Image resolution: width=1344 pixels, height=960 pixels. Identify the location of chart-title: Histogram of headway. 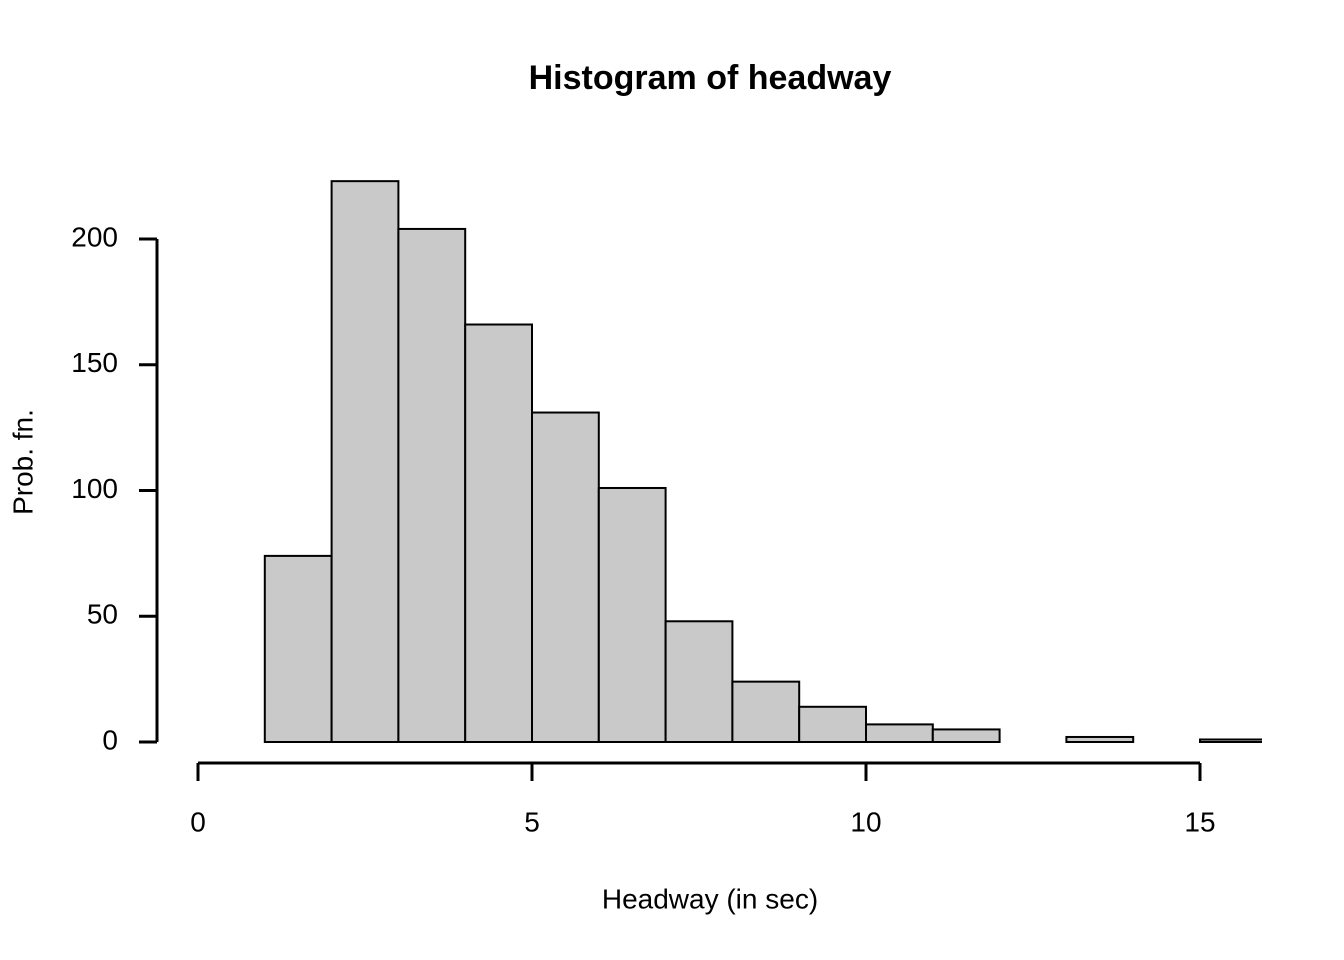
(710, 78).